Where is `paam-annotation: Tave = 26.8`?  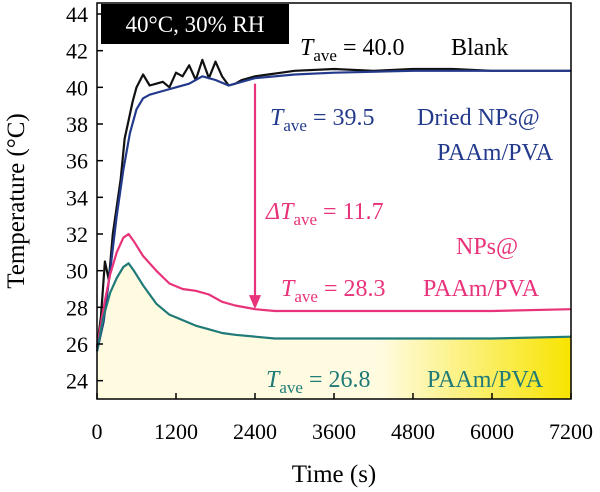
paam-annotation: Tave = 26.8 is located at coordinates (318, 382).